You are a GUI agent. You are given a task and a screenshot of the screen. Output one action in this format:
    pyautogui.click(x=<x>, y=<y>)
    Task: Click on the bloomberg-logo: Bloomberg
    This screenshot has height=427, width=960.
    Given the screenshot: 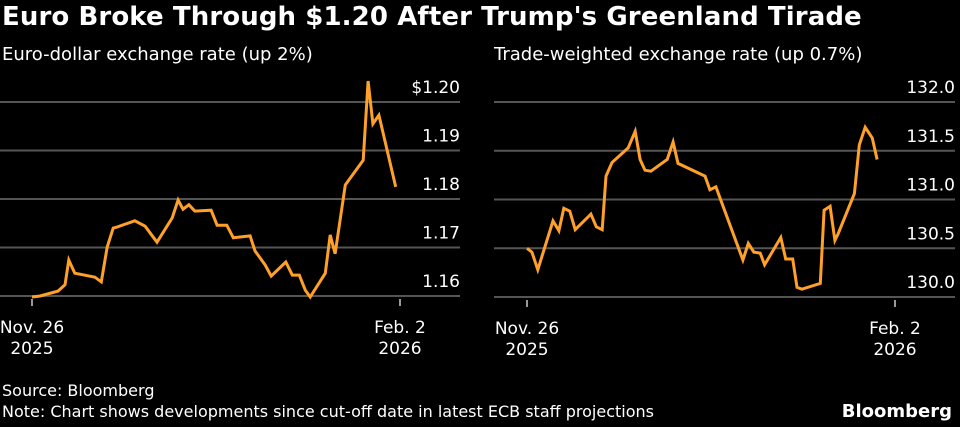 What is the action you would take?
    pyautogui.click(x=896, y=411)
    